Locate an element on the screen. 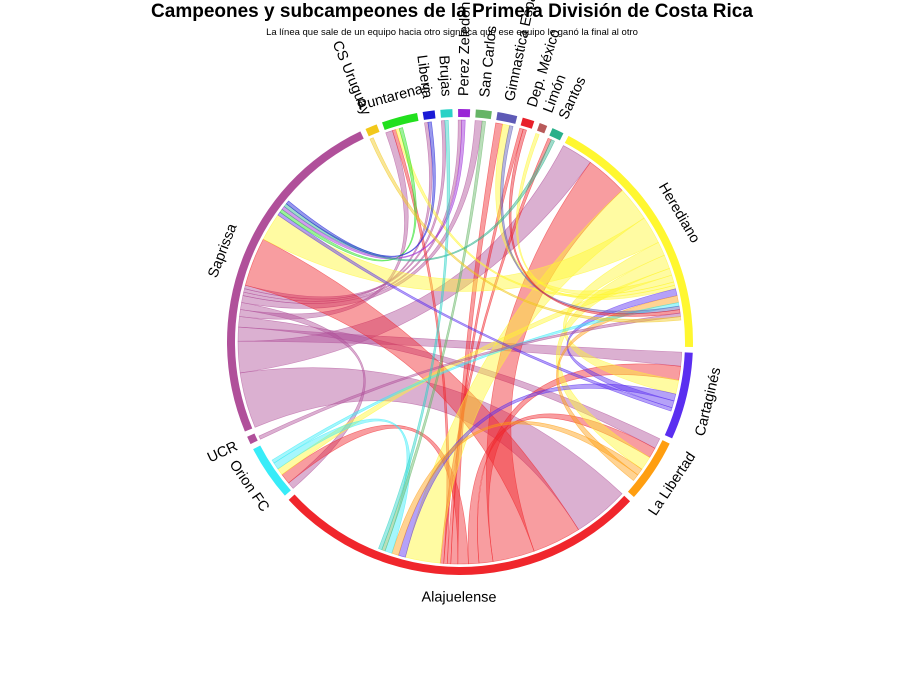 This screenshot has height=700, width=904. sector-label: Brujas is located at coordinates (444, 76).